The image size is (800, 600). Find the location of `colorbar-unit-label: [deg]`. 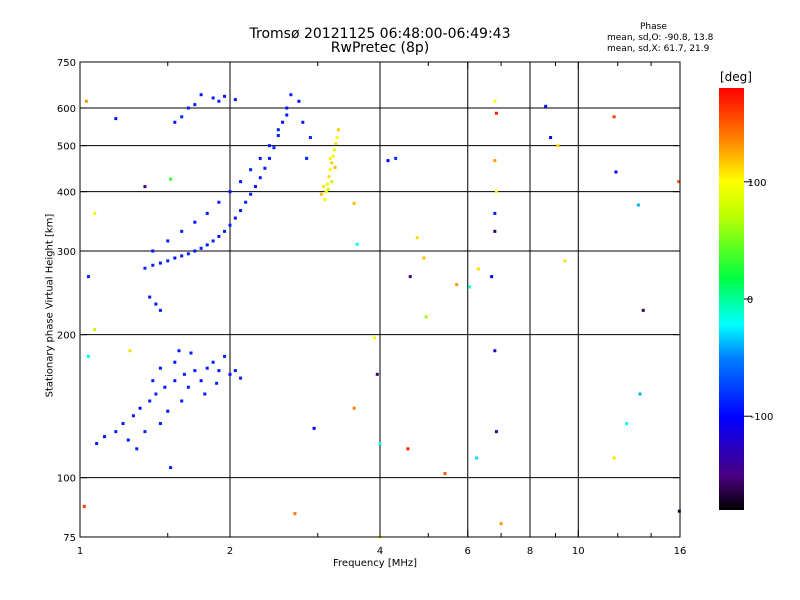

colorbar-unit-label: [deg] is located at coordinates (736, 77).